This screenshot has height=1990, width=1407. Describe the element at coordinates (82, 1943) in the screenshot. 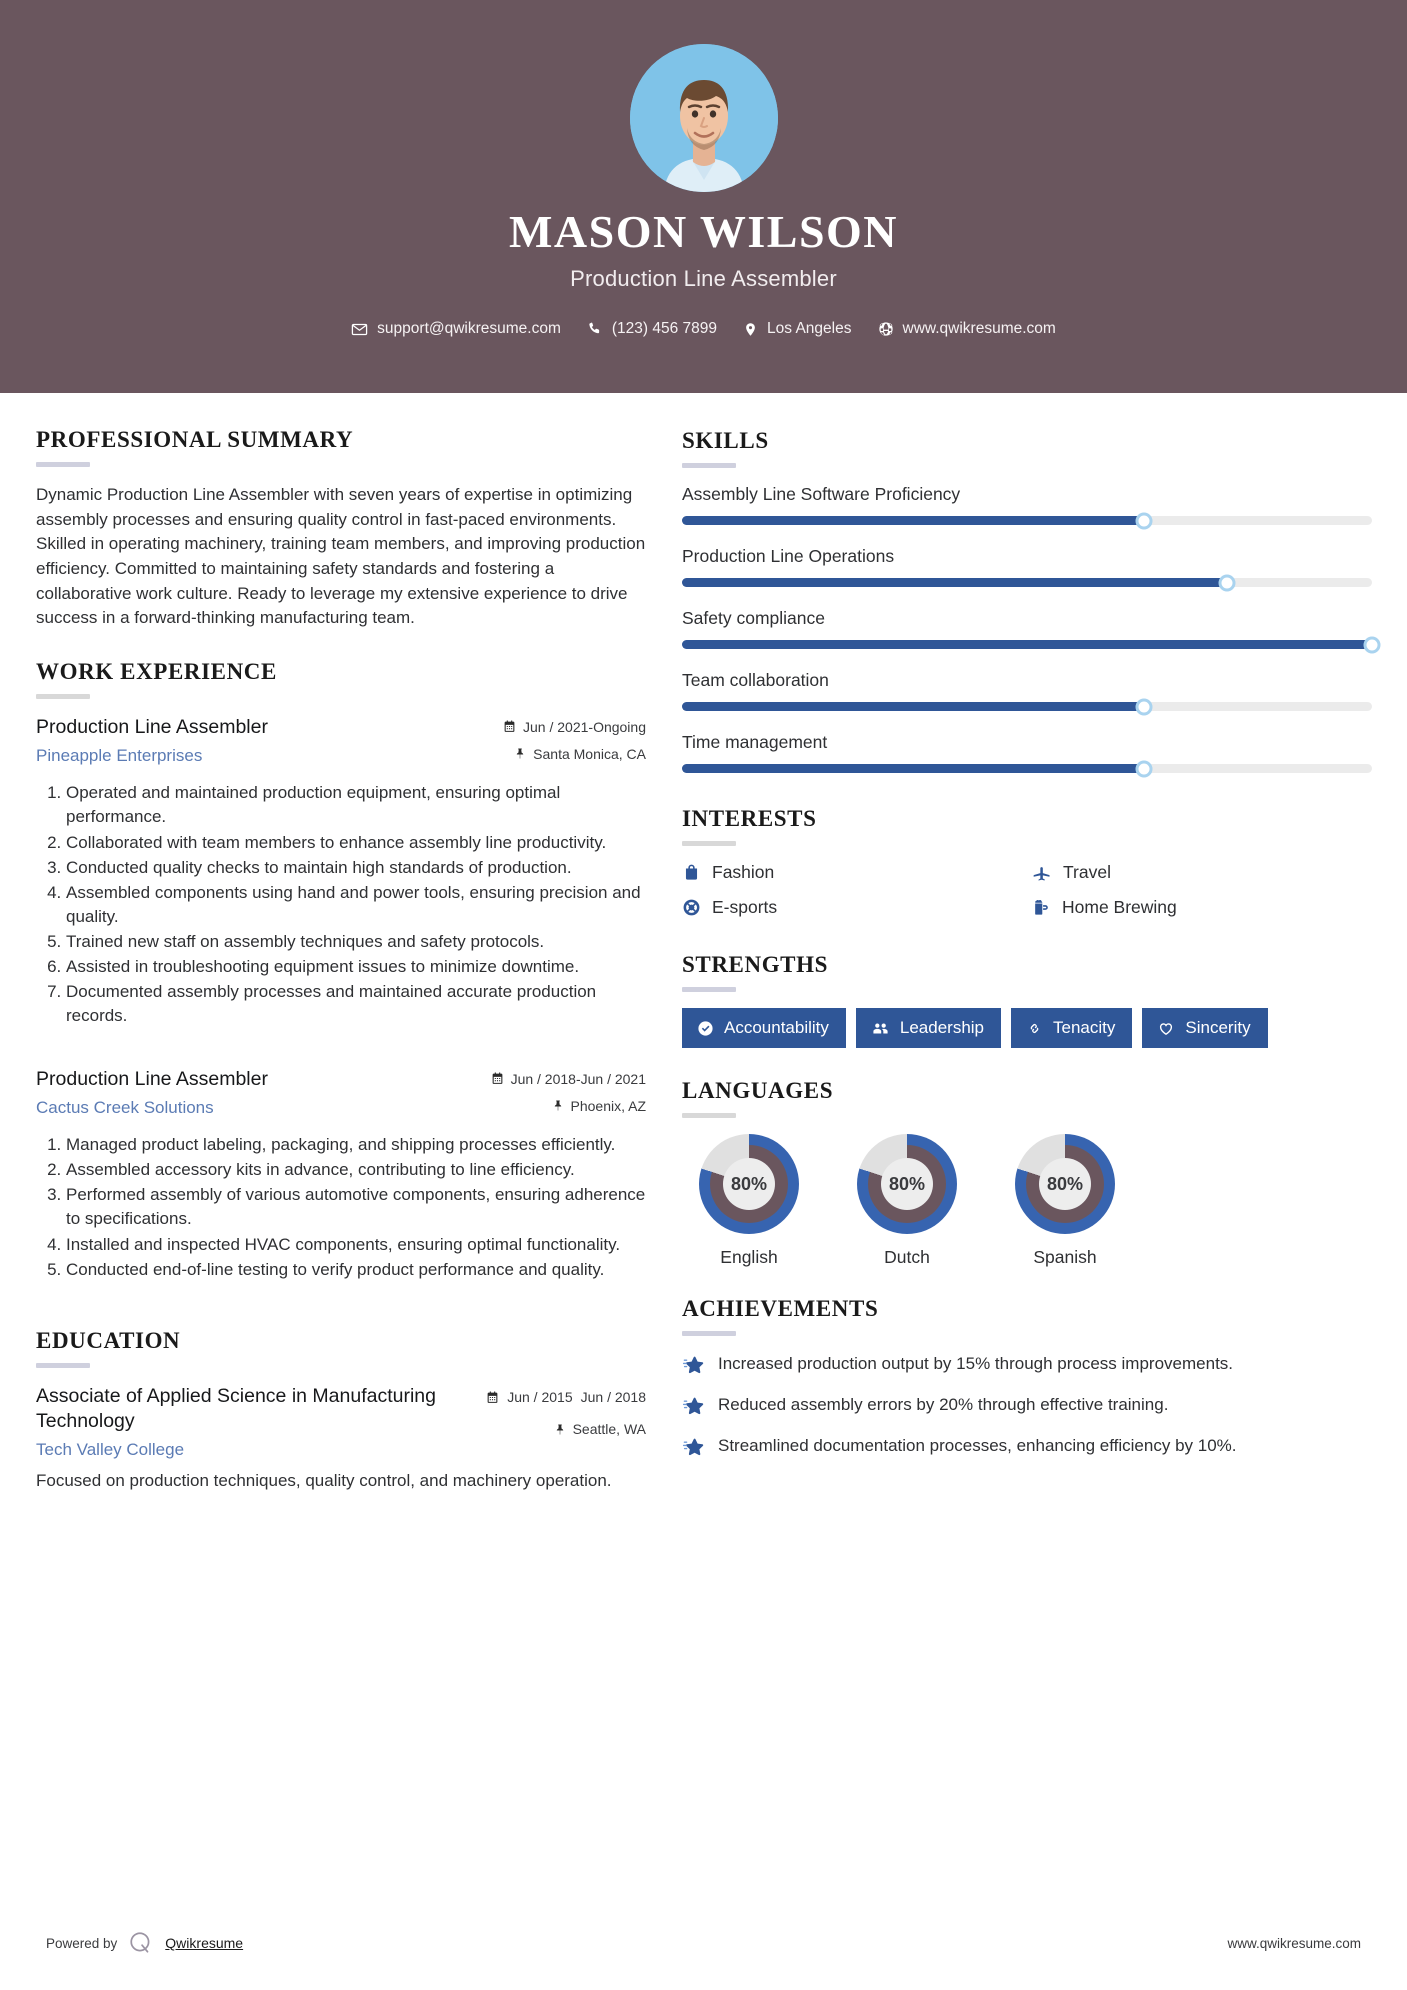

I see `powered-by-label: Powered by` at that location.